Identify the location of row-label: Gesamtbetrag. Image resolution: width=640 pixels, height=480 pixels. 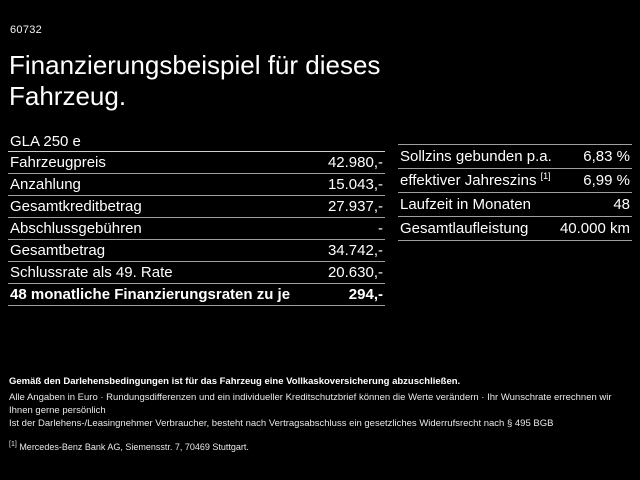
(58, 250).